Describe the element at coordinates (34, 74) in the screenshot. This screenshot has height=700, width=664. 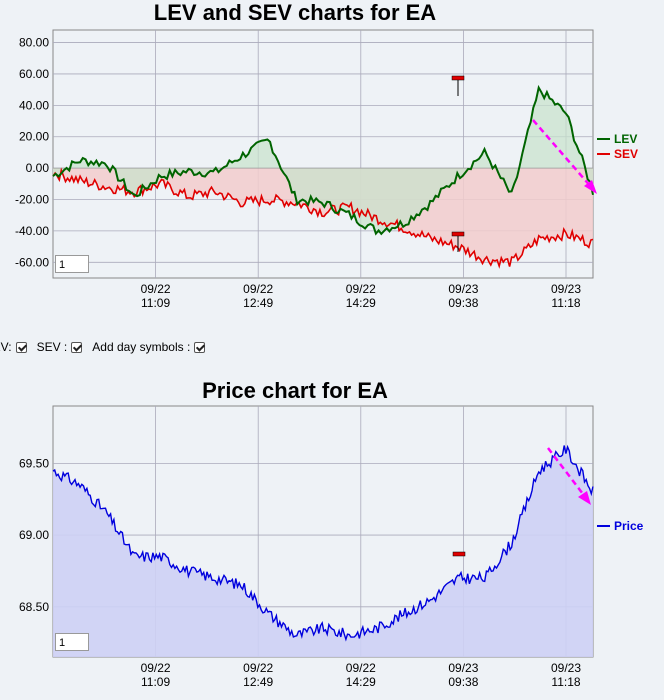
I see `lev-y-tick-label: 60.00` at that location.